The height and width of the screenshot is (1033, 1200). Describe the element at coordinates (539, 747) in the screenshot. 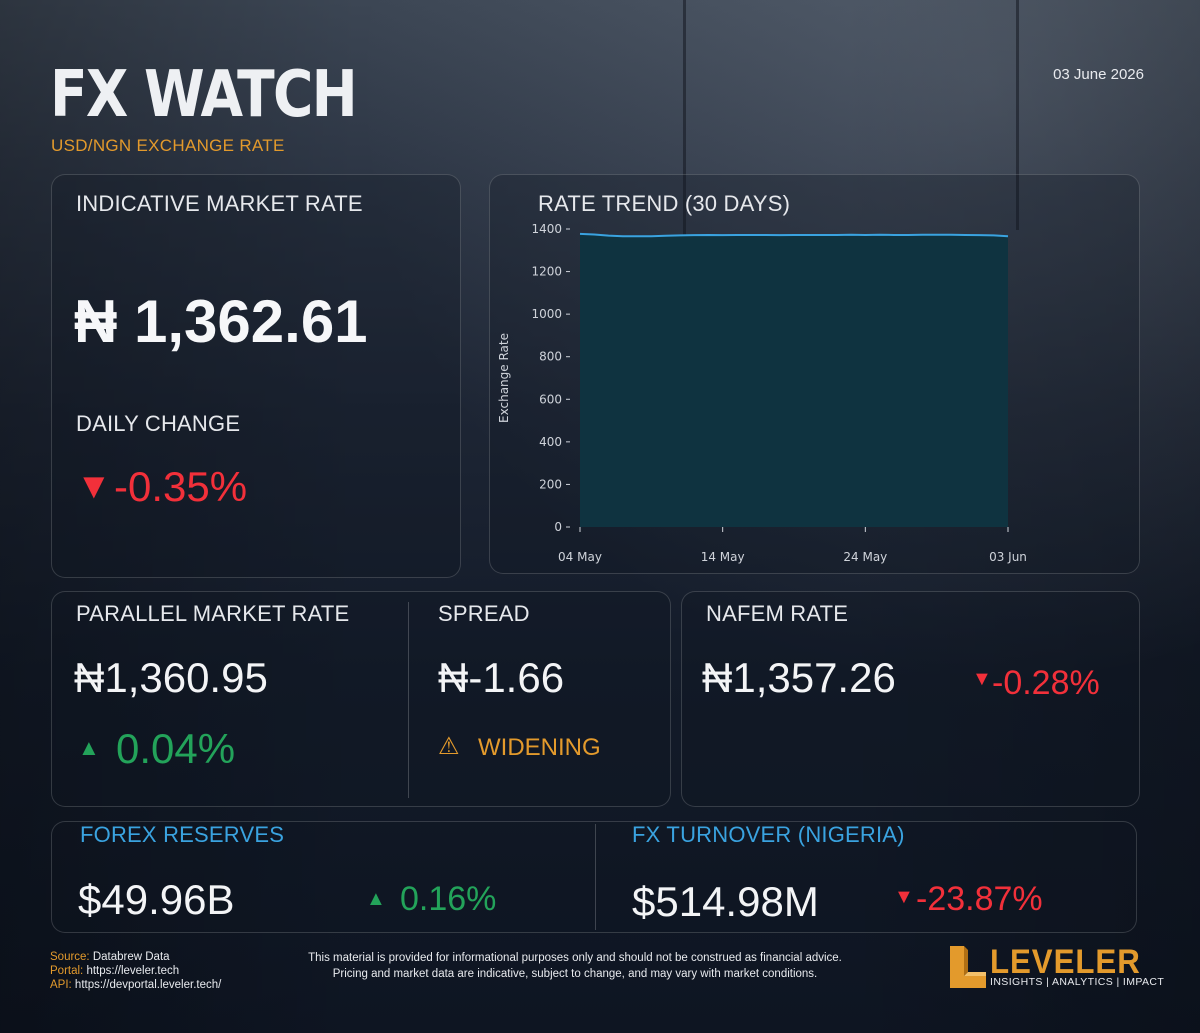

I see `spread-status: WIDENING` at that location.